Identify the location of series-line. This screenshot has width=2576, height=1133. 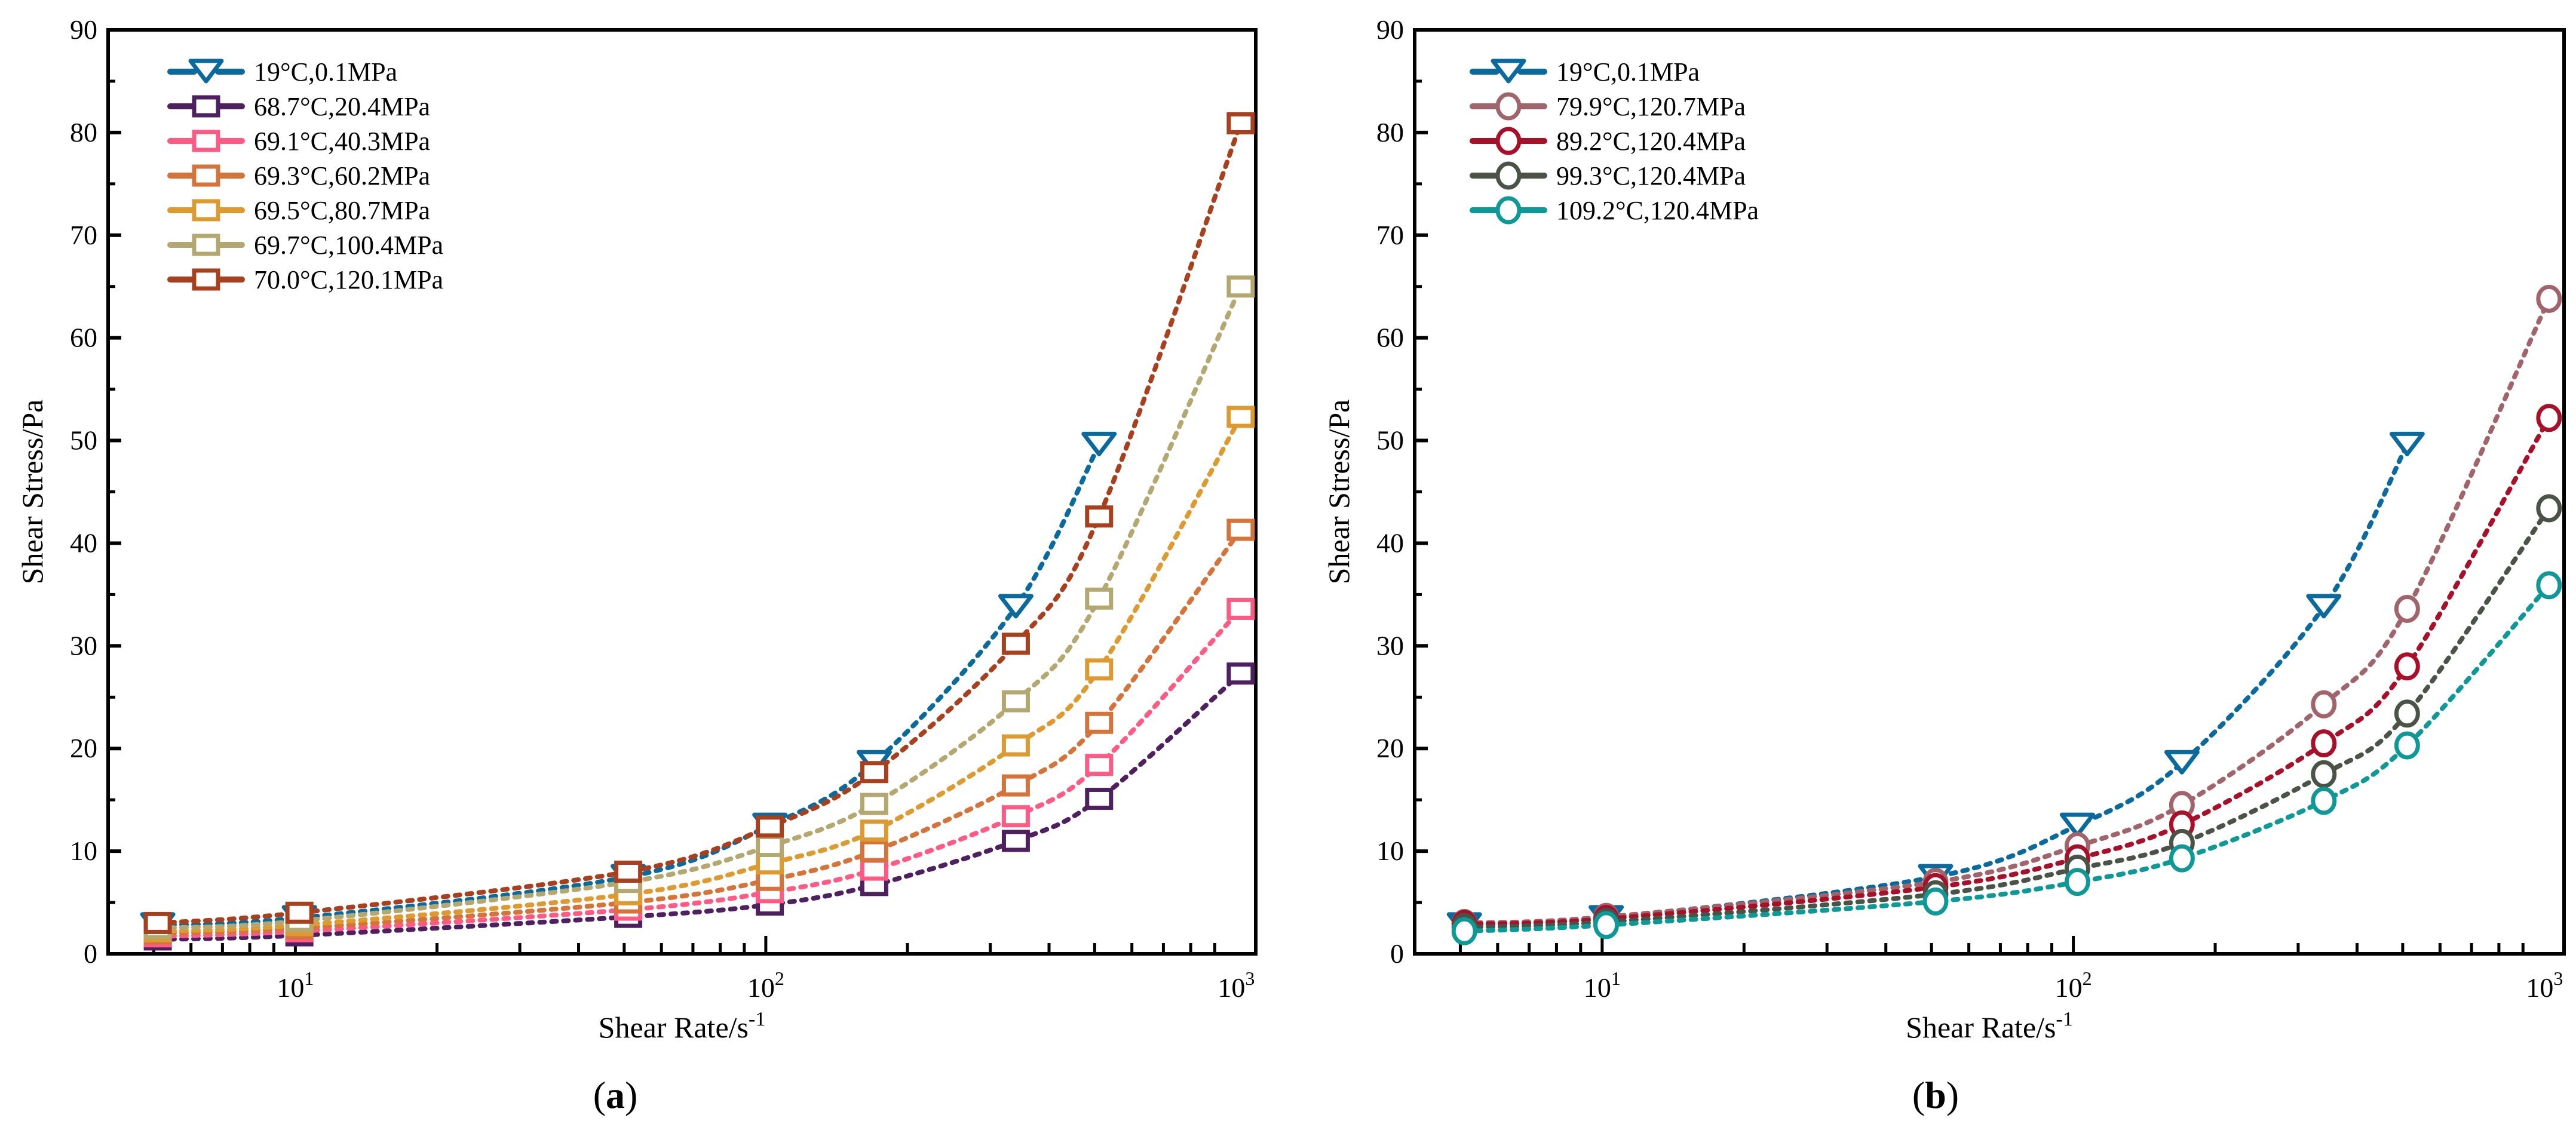
(699, 806).